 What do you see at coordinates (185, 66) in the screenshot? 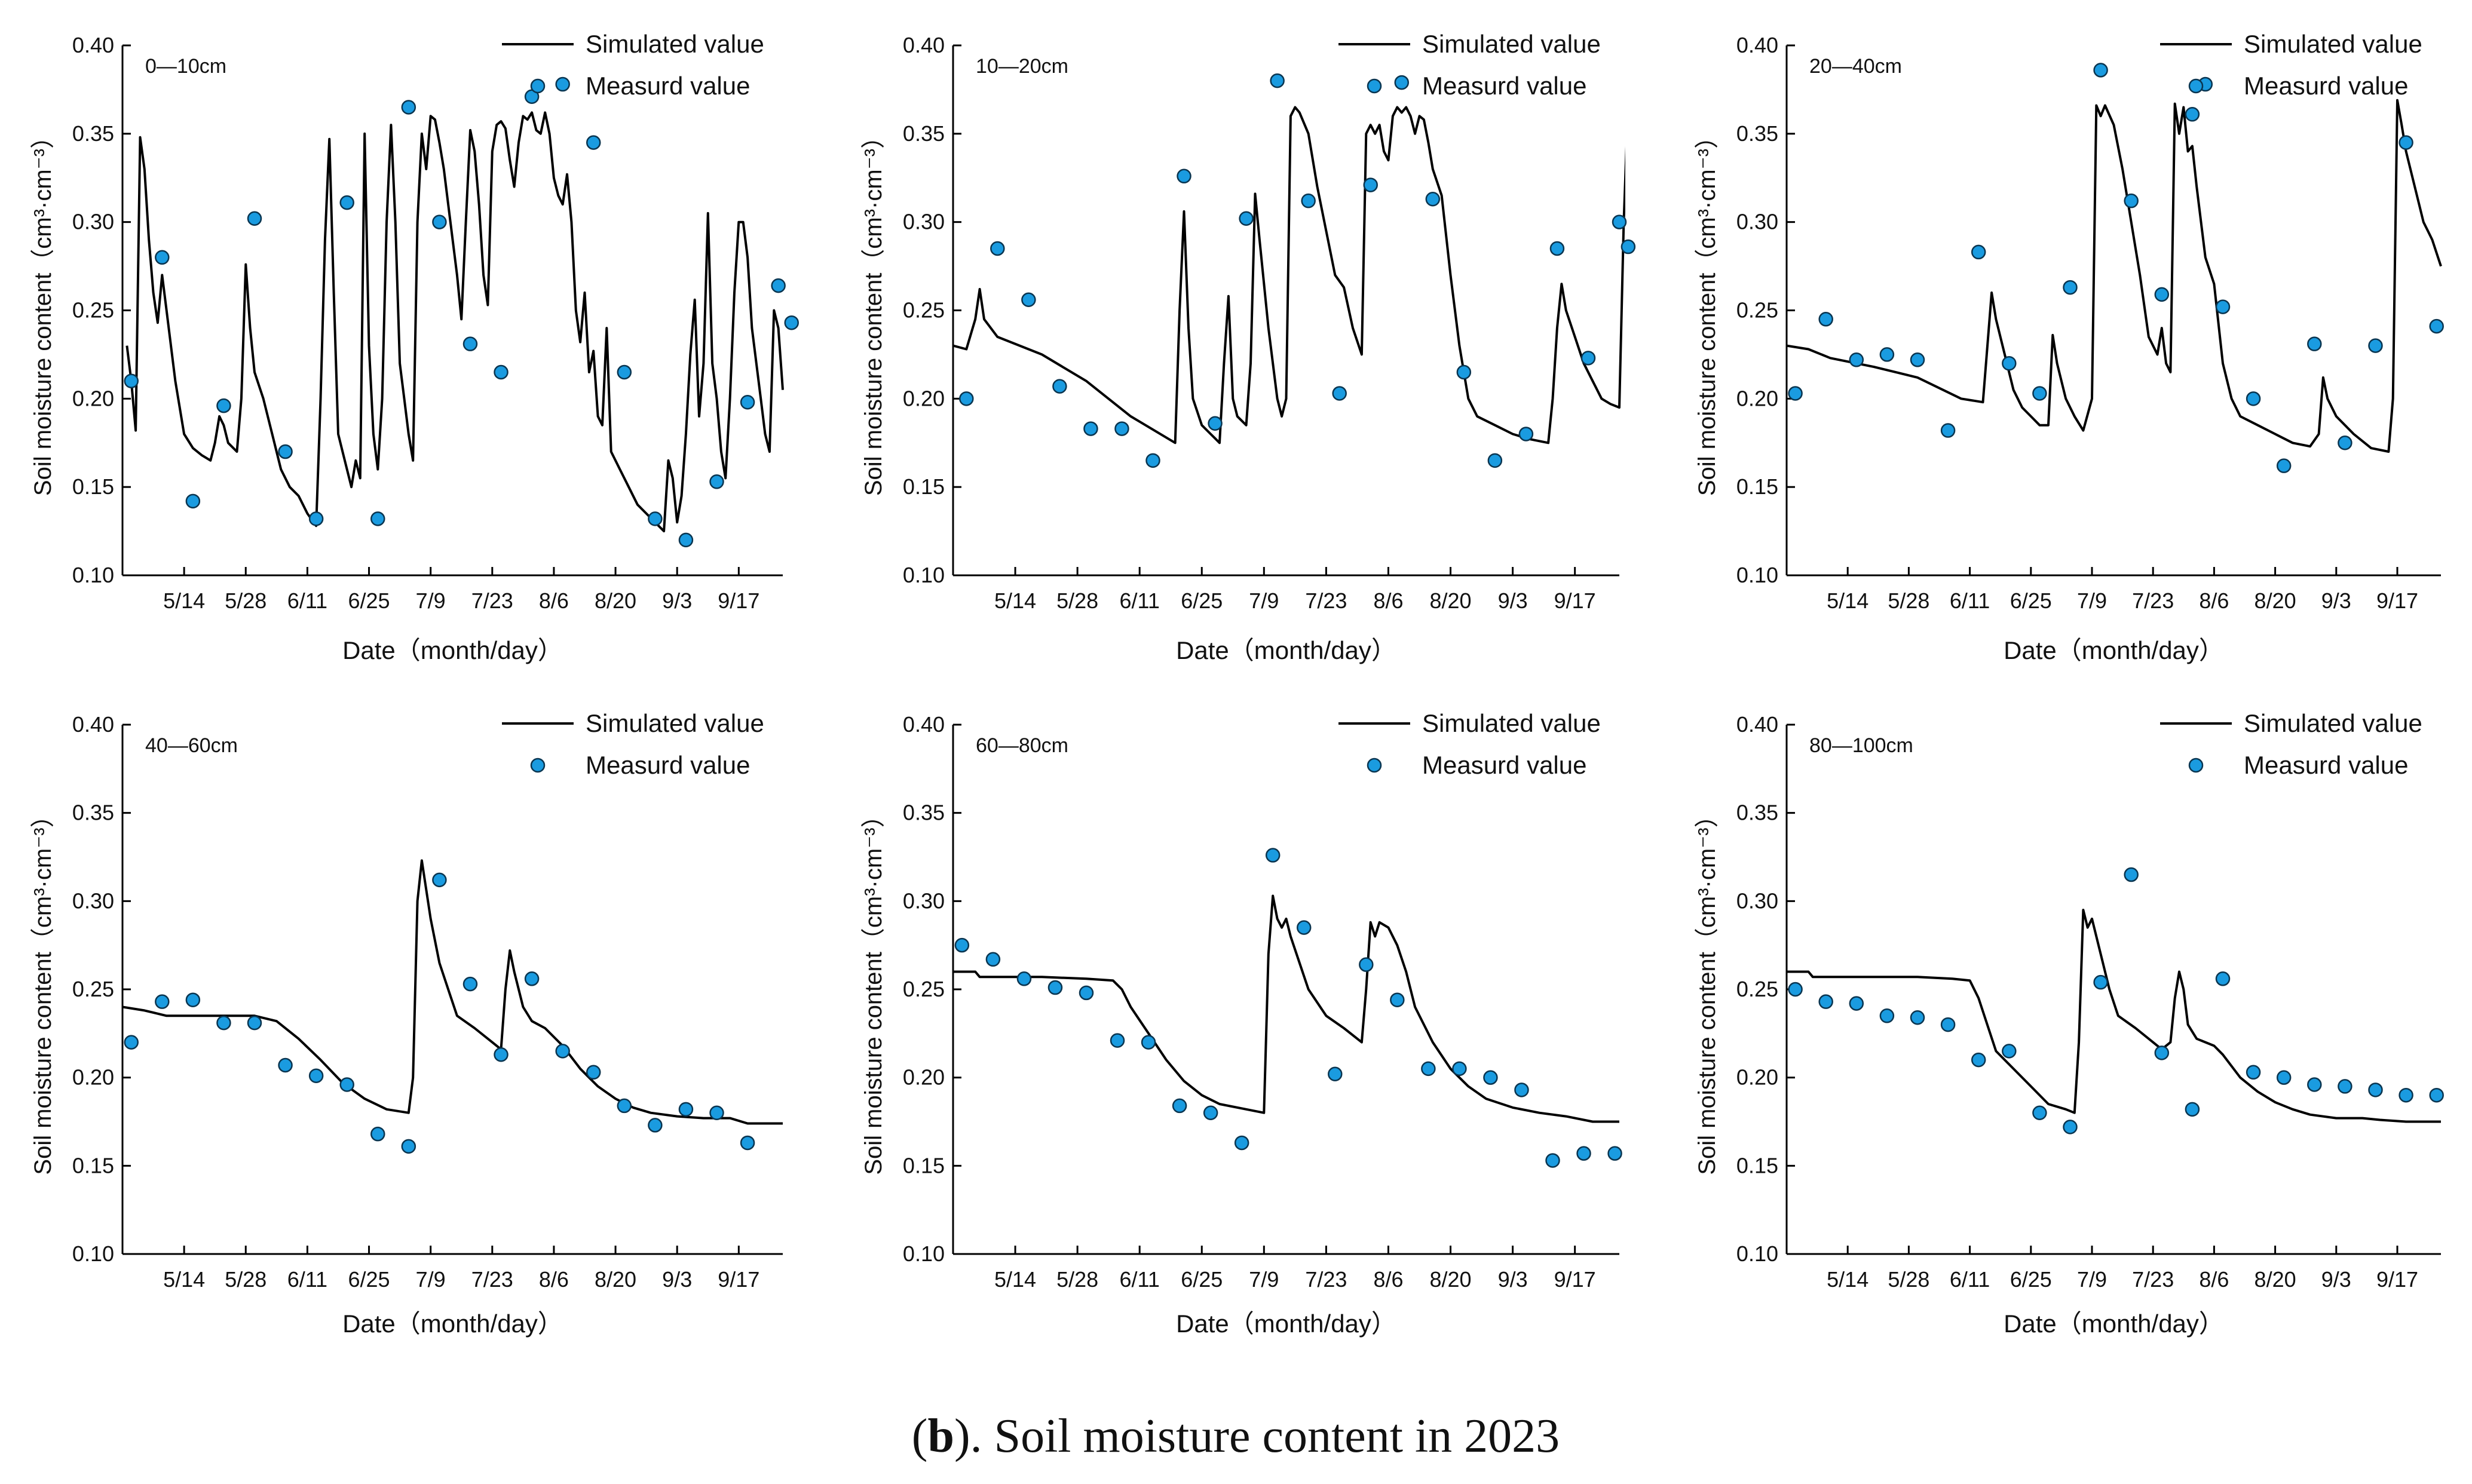
I see `panel-depth-label: 0—10cm` at bounding box center [185, 66].